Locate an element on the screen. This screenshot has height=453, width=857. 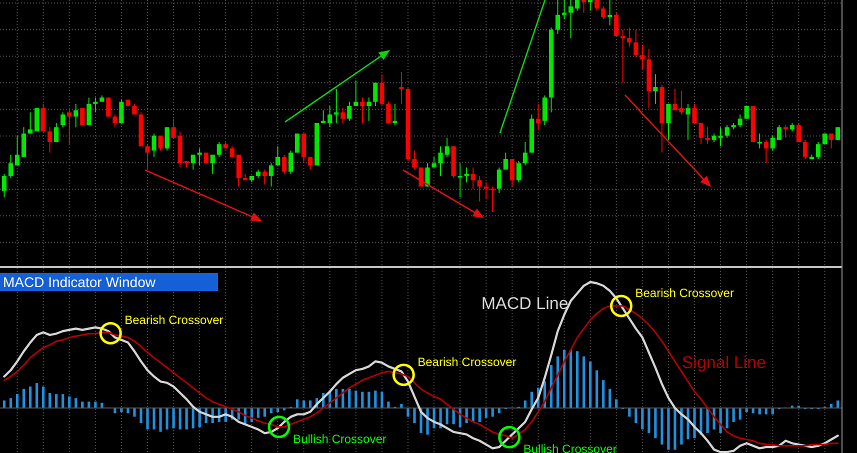
series-label: Signal Line is located at coordinates (724, 362).